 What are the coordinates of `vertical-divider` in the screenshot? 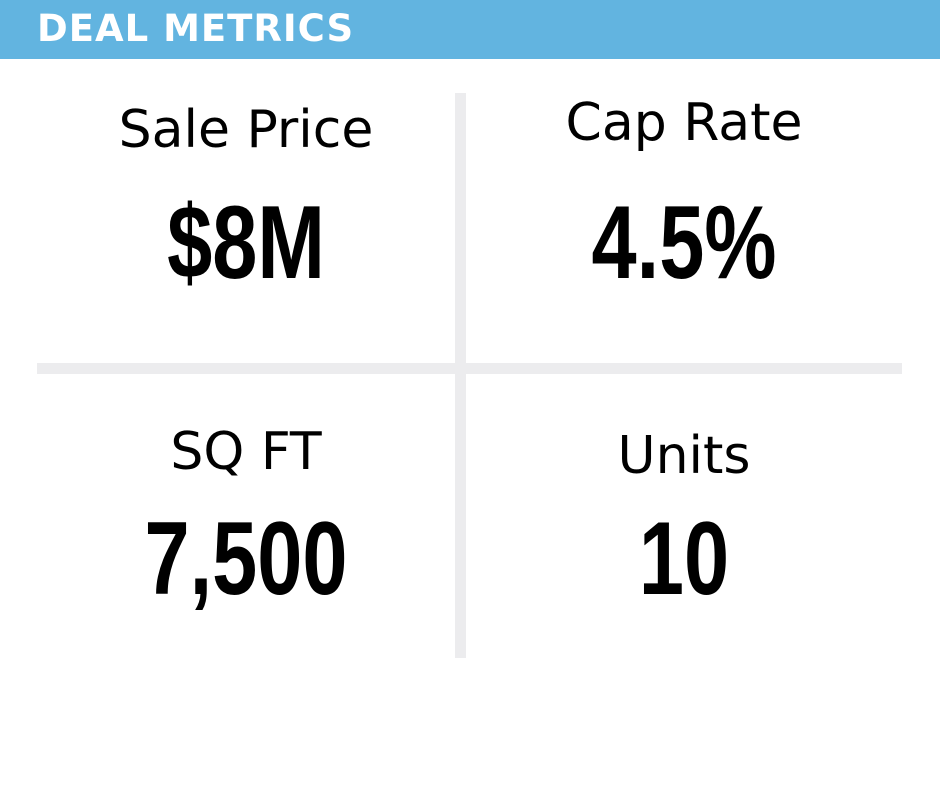 It's located at (460, 375).